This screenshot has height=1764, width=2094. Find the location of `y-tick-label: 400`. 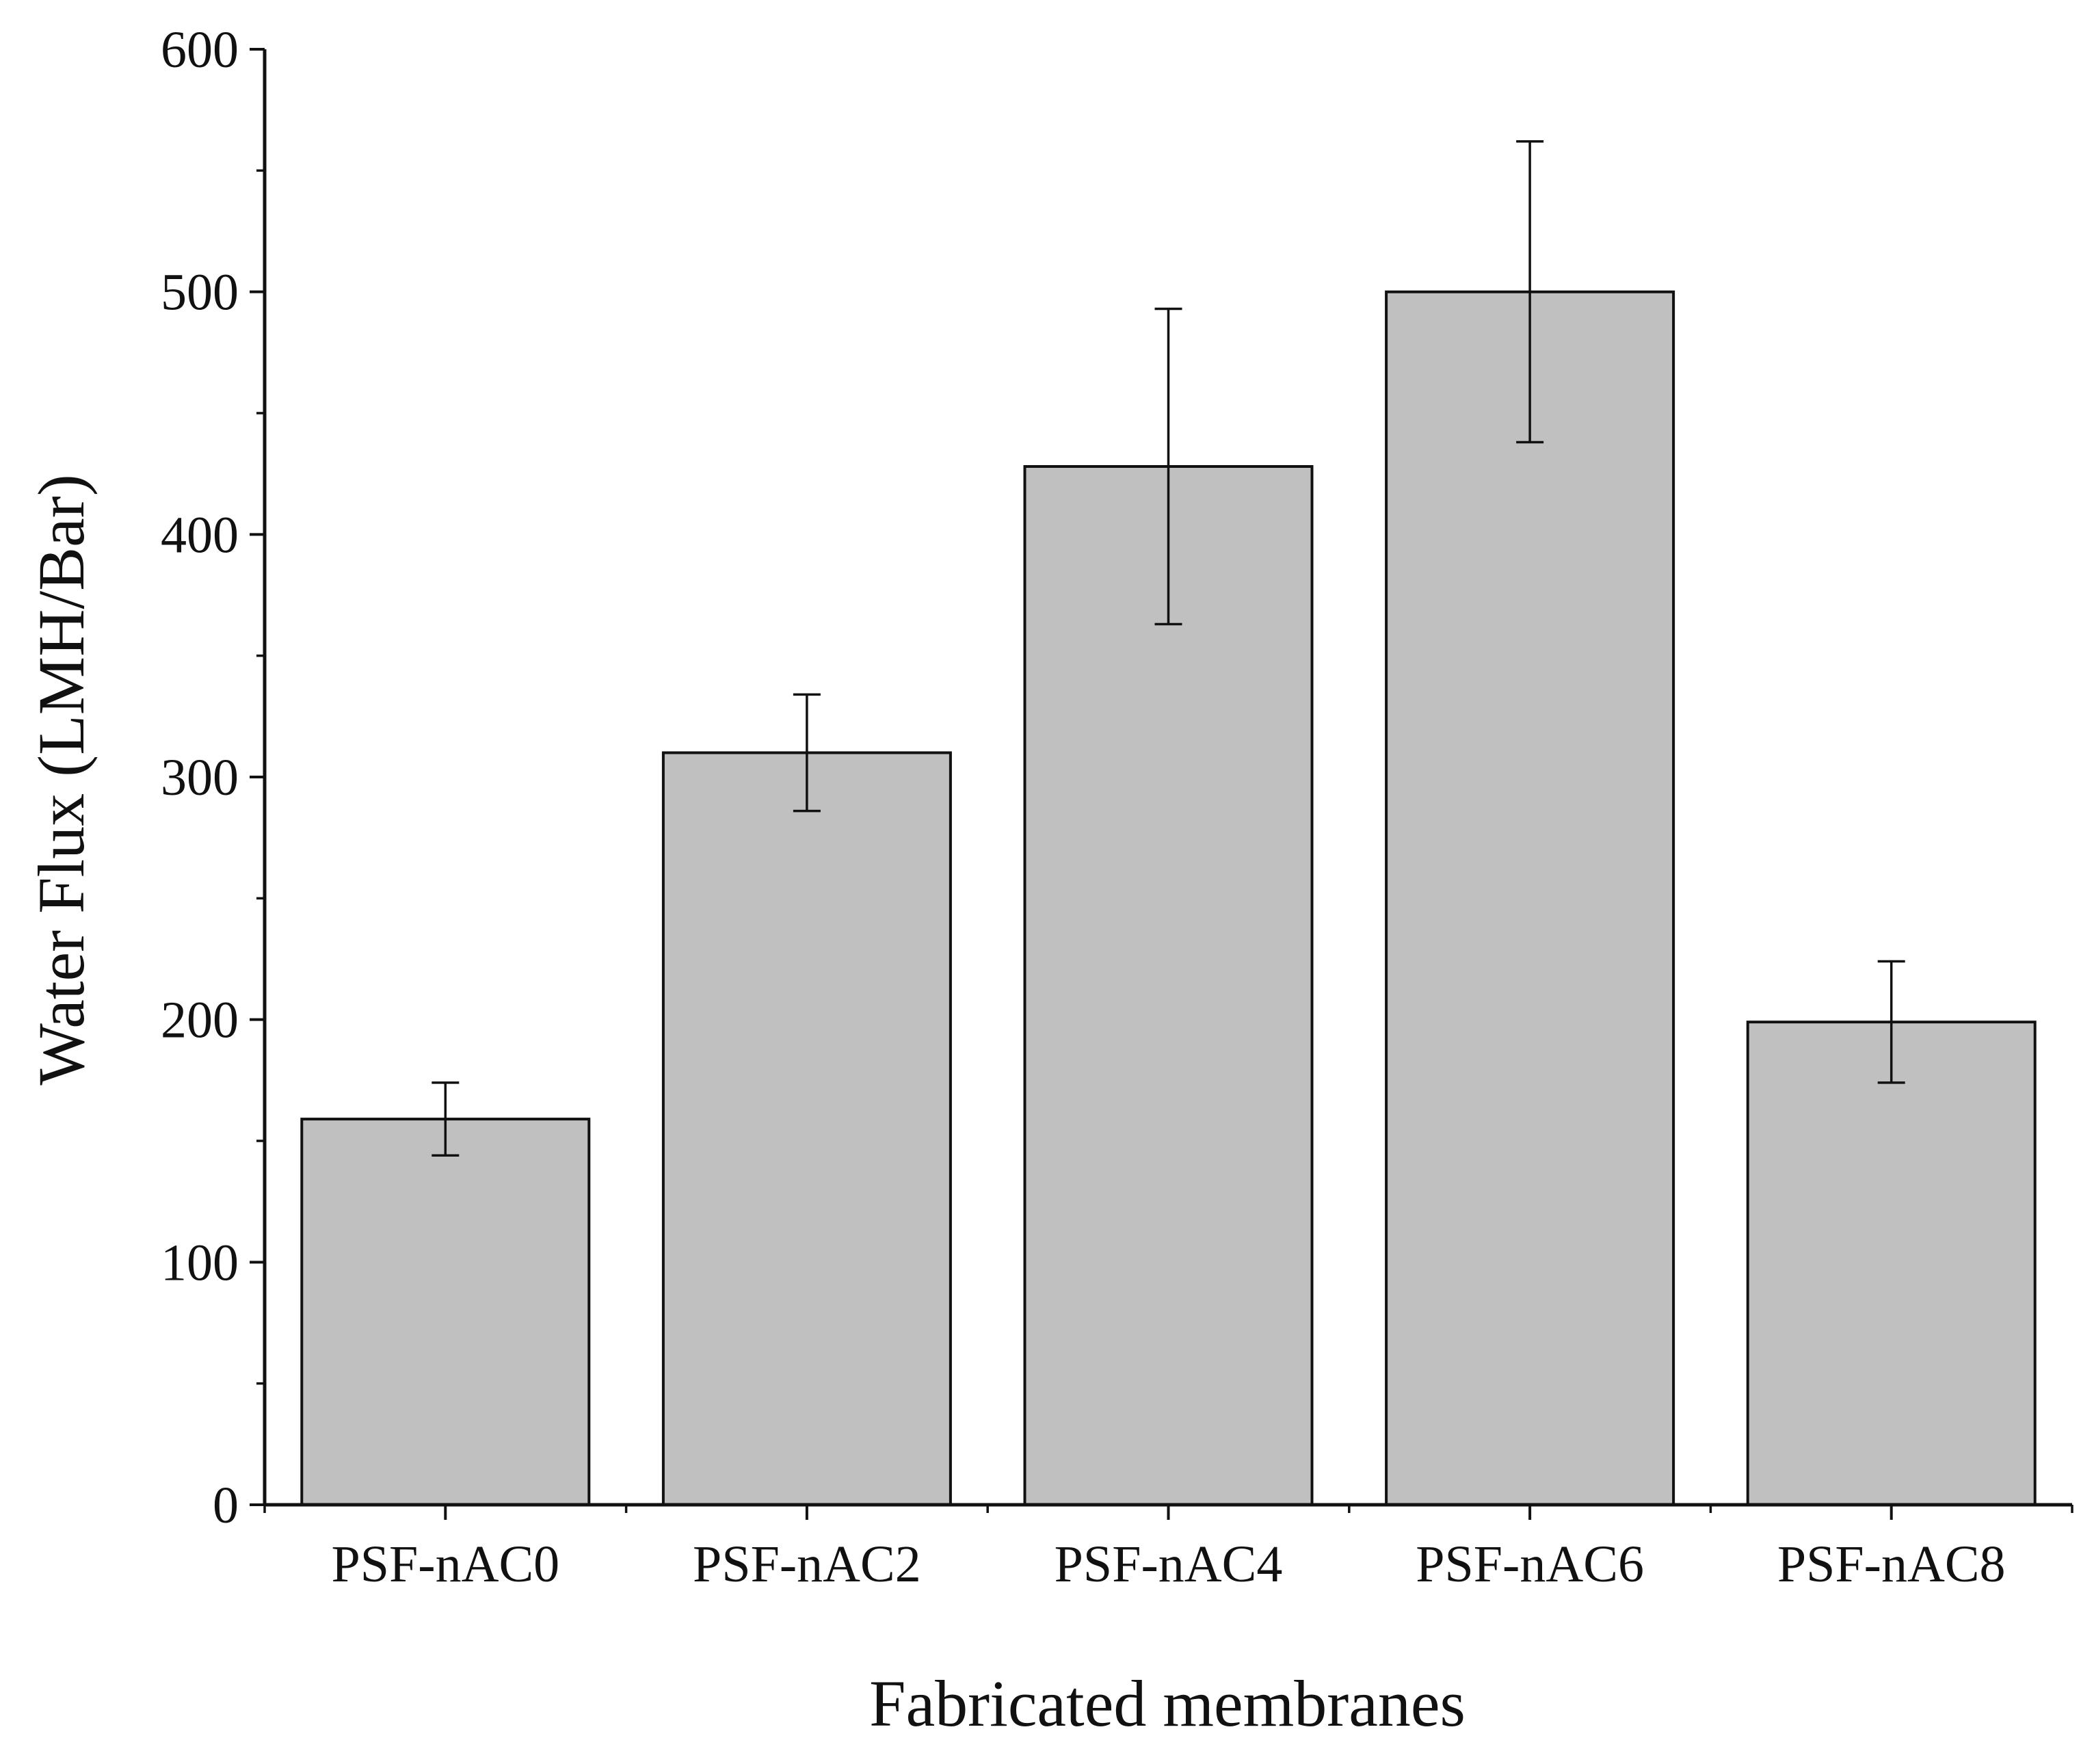

y-tick-label: 400 is located at coordinates (200, 535).